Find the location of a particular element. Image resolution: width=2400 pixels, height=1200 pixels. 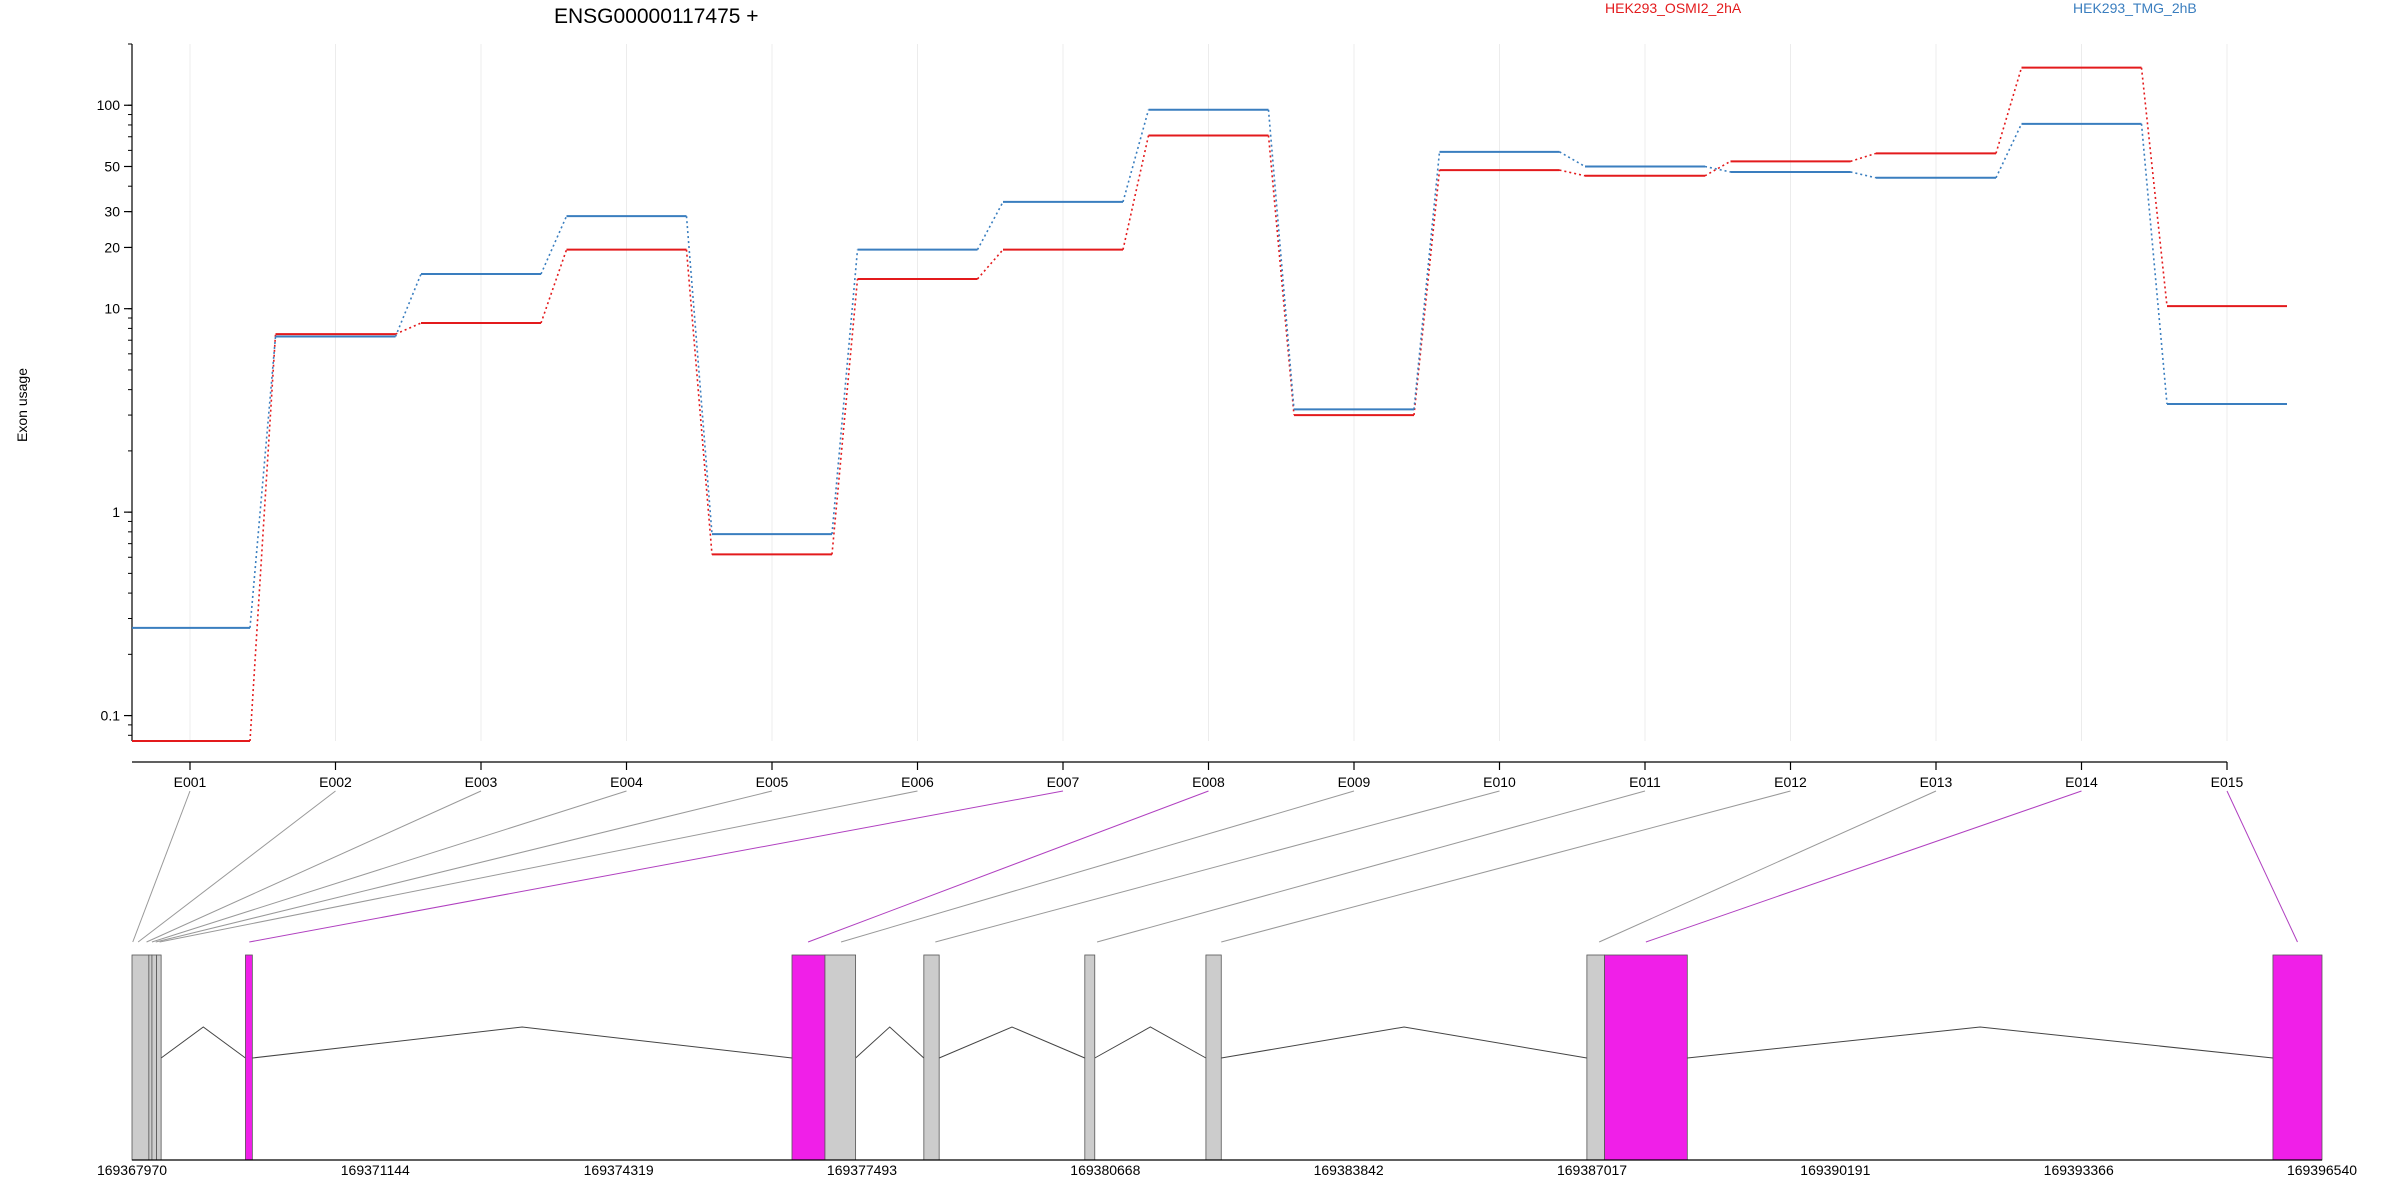

x-tick-label: E001 is located at coordinates (190, 782).